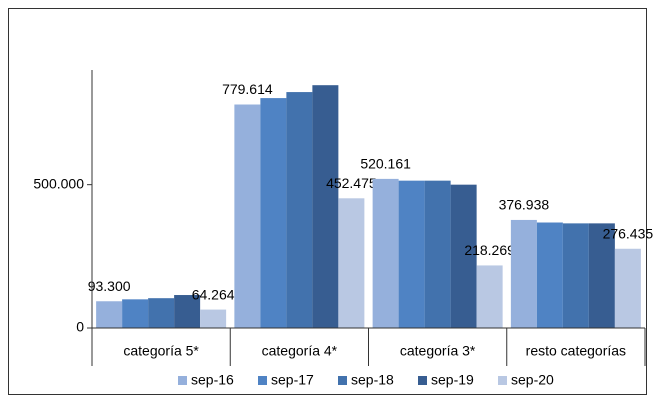  What do you see at coordinates (489, 250) in the screenshot?
I see `data-label: 218.269` at bounding box center [489, 250].